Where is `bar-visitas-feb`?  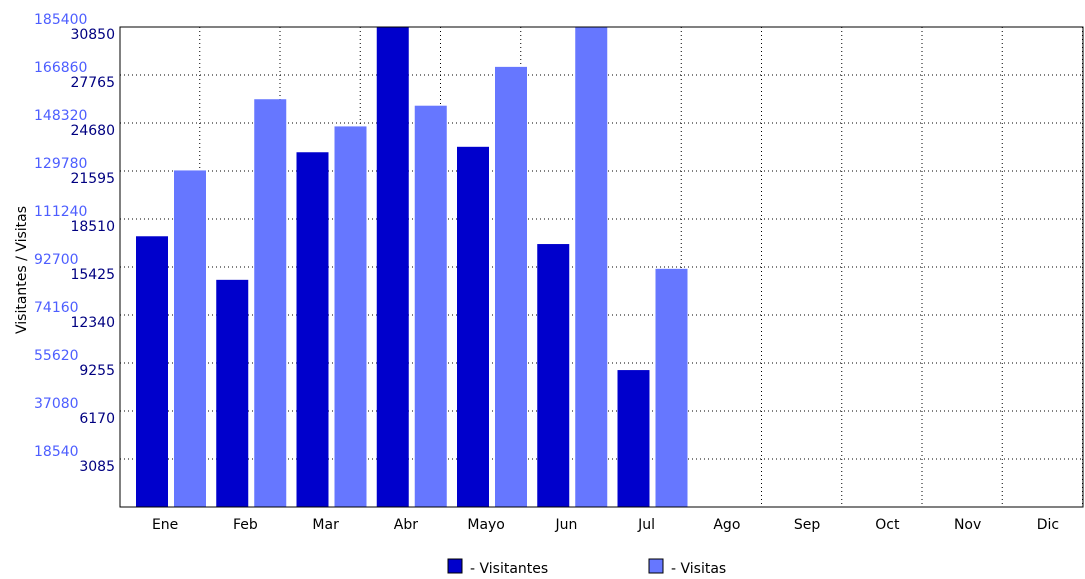
bar-visitas-feb is located at coordinates (270, 303).